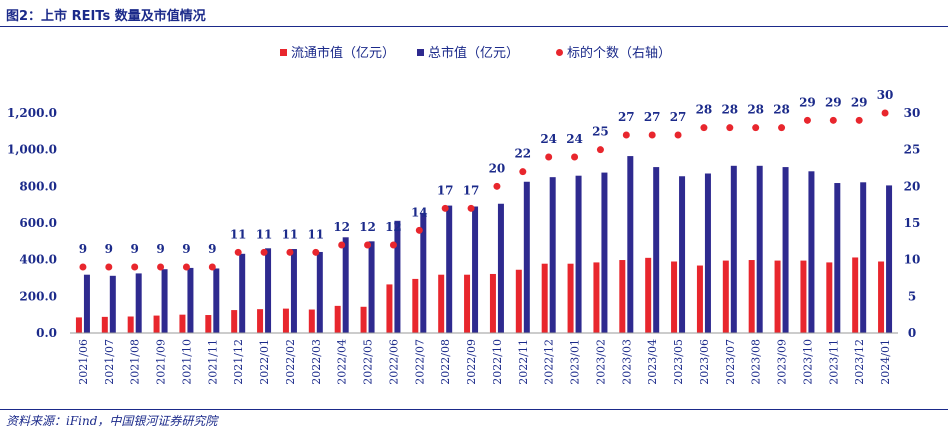 The width and height of the screenshot is (948, 429). Describe the element at coordinates (264, 362) in the screenshot. I see `x-tick-label: 2022/01` at that location.